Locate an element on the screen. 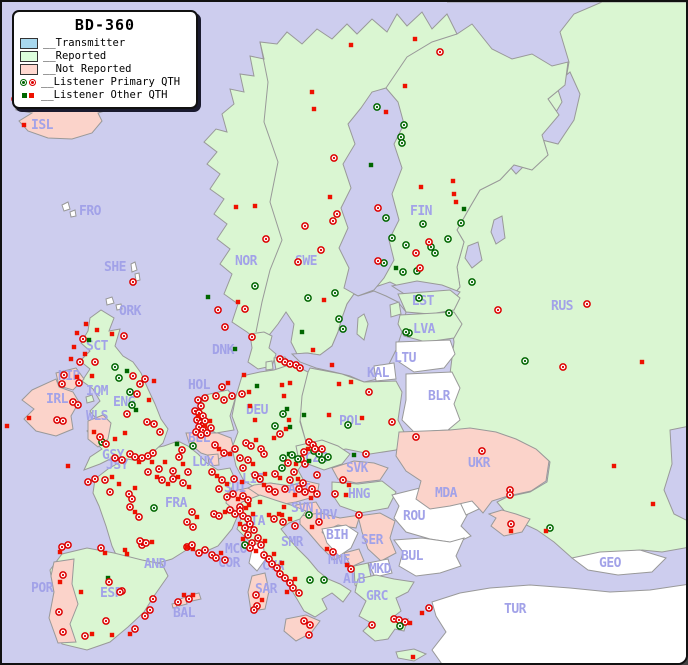 This screenshot has width=688, height=665. country-label-GEO: GEO is located at coordinates (610, 563).